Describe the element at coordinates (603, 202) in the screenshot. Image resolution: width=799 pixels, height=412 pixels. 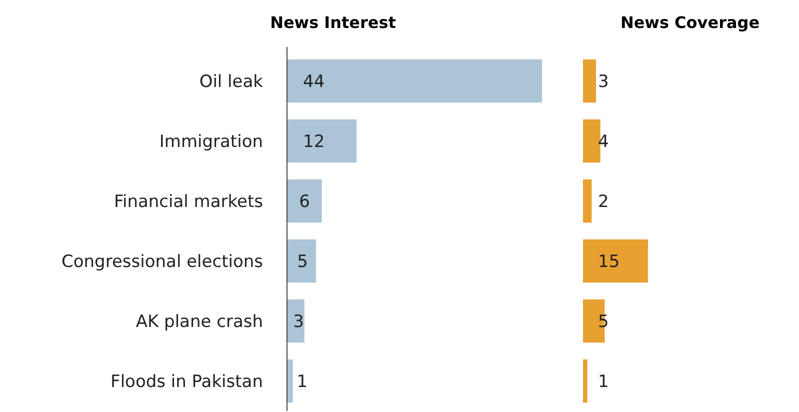
I see `data-label: 2` at that location.